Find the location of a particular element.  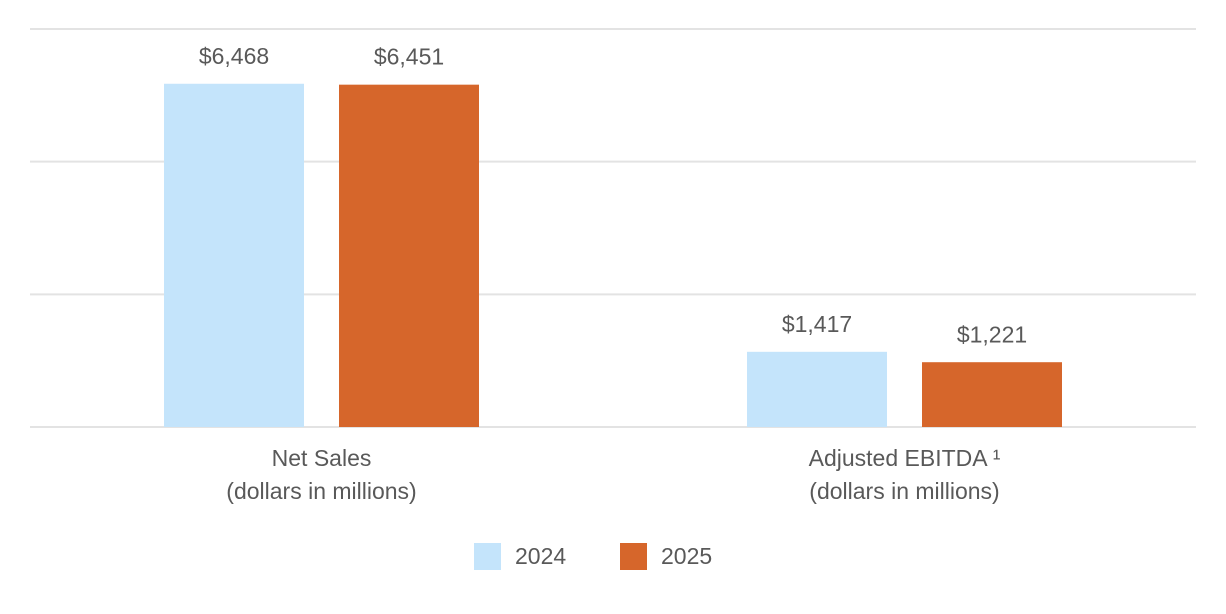

legend-label: 2024 is located at coordinates (540, 556).